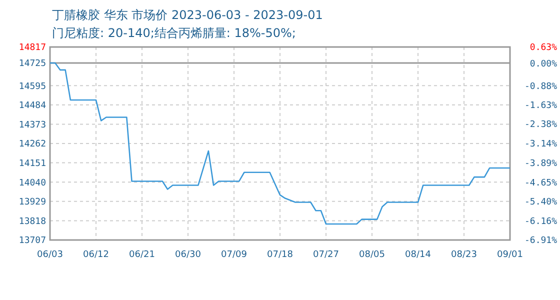  I want to click on x-tick-label: 06/30, so click(188, 255).